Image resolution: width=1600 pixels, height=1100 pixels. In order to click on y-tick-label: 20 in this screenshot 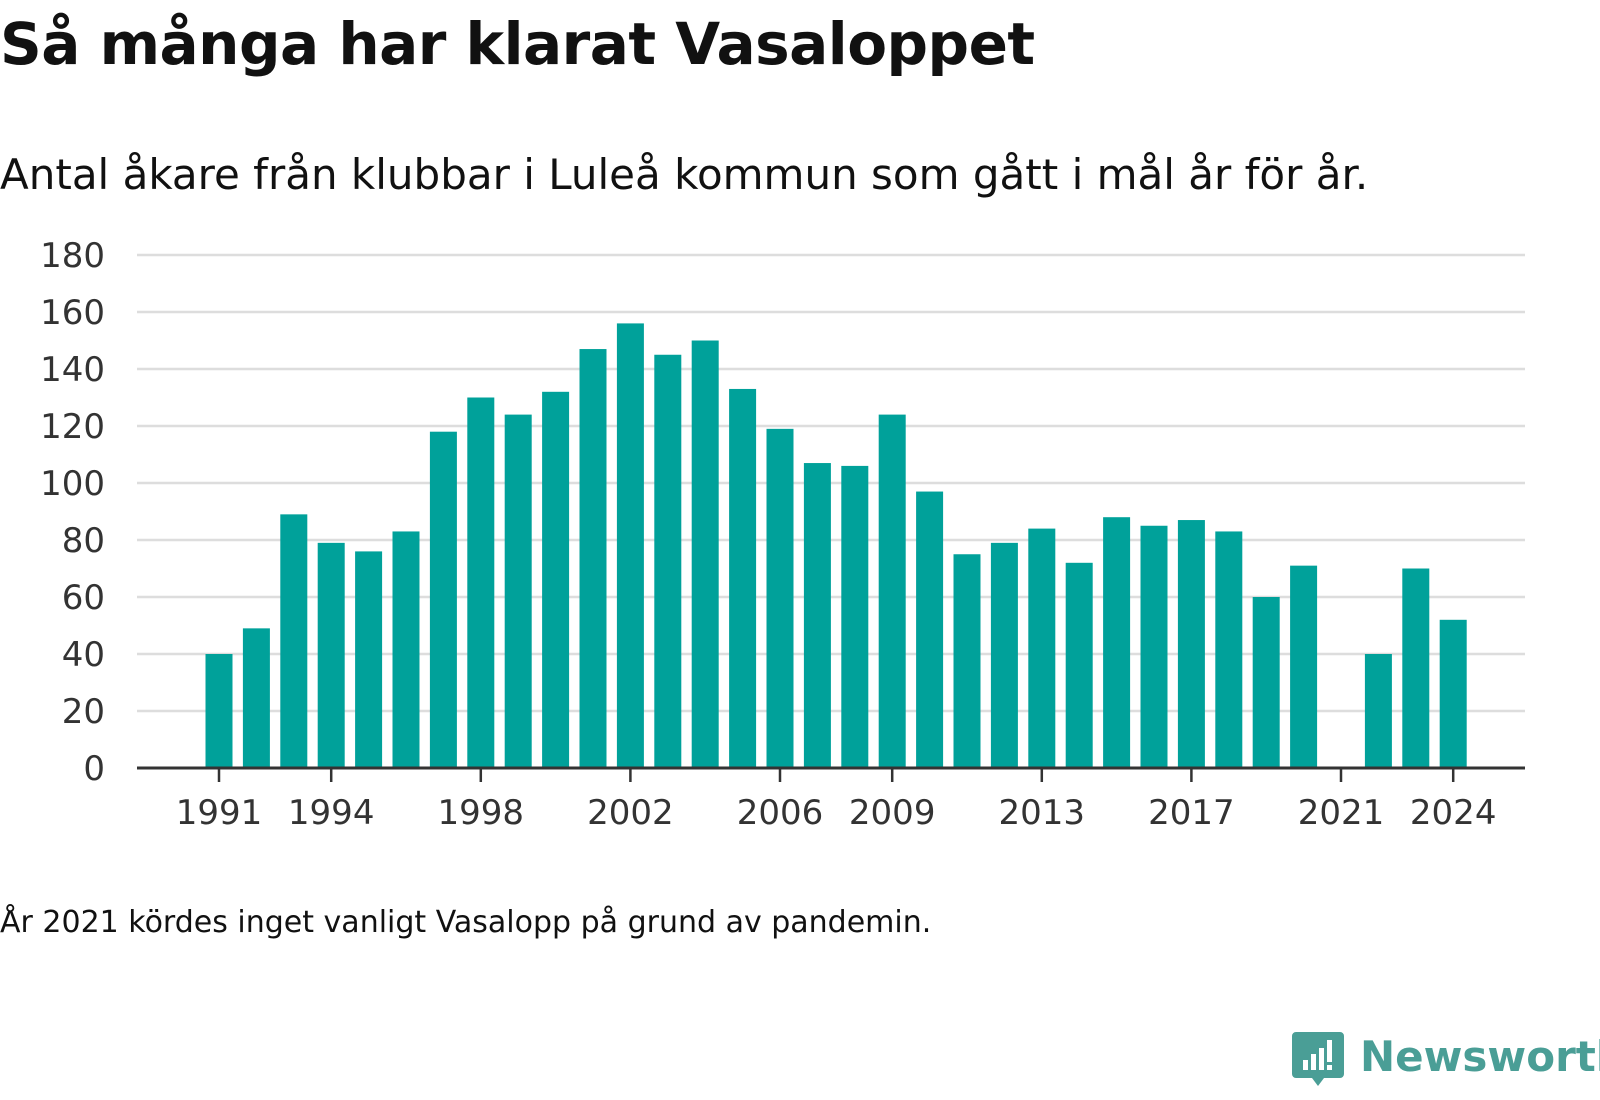, I will do `click(83, 712)`.